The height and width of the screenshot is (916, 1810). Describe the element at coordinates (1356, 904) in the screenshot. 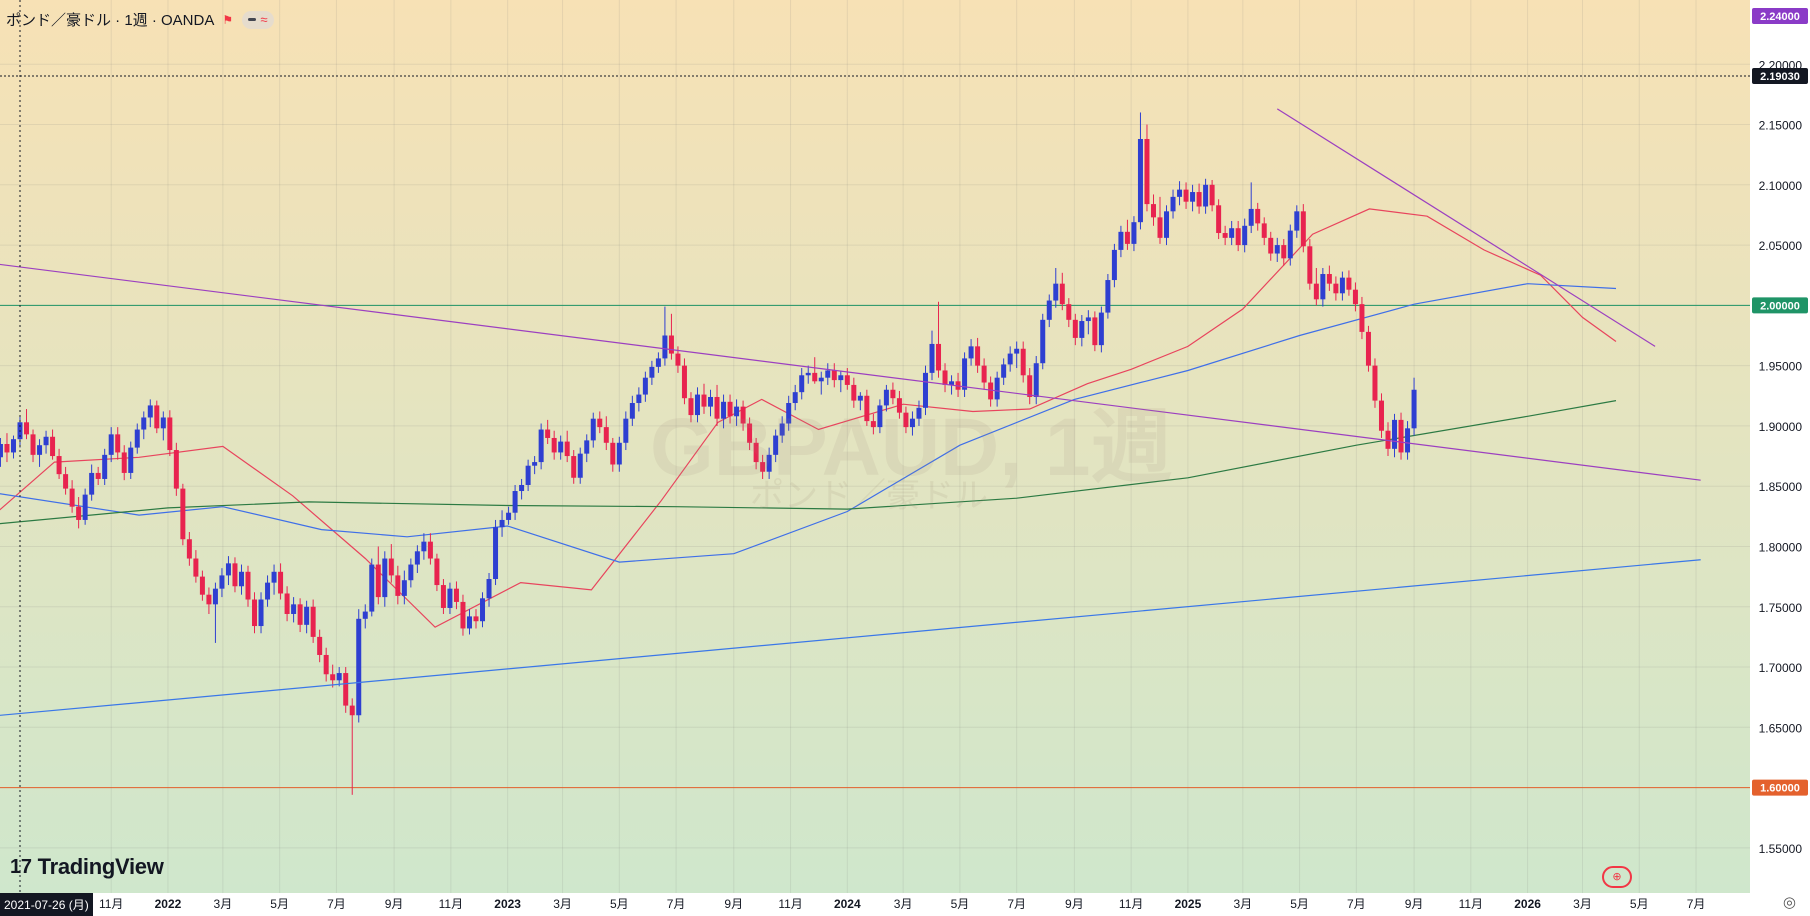

I see `x-tick-label: 7月` at that location.